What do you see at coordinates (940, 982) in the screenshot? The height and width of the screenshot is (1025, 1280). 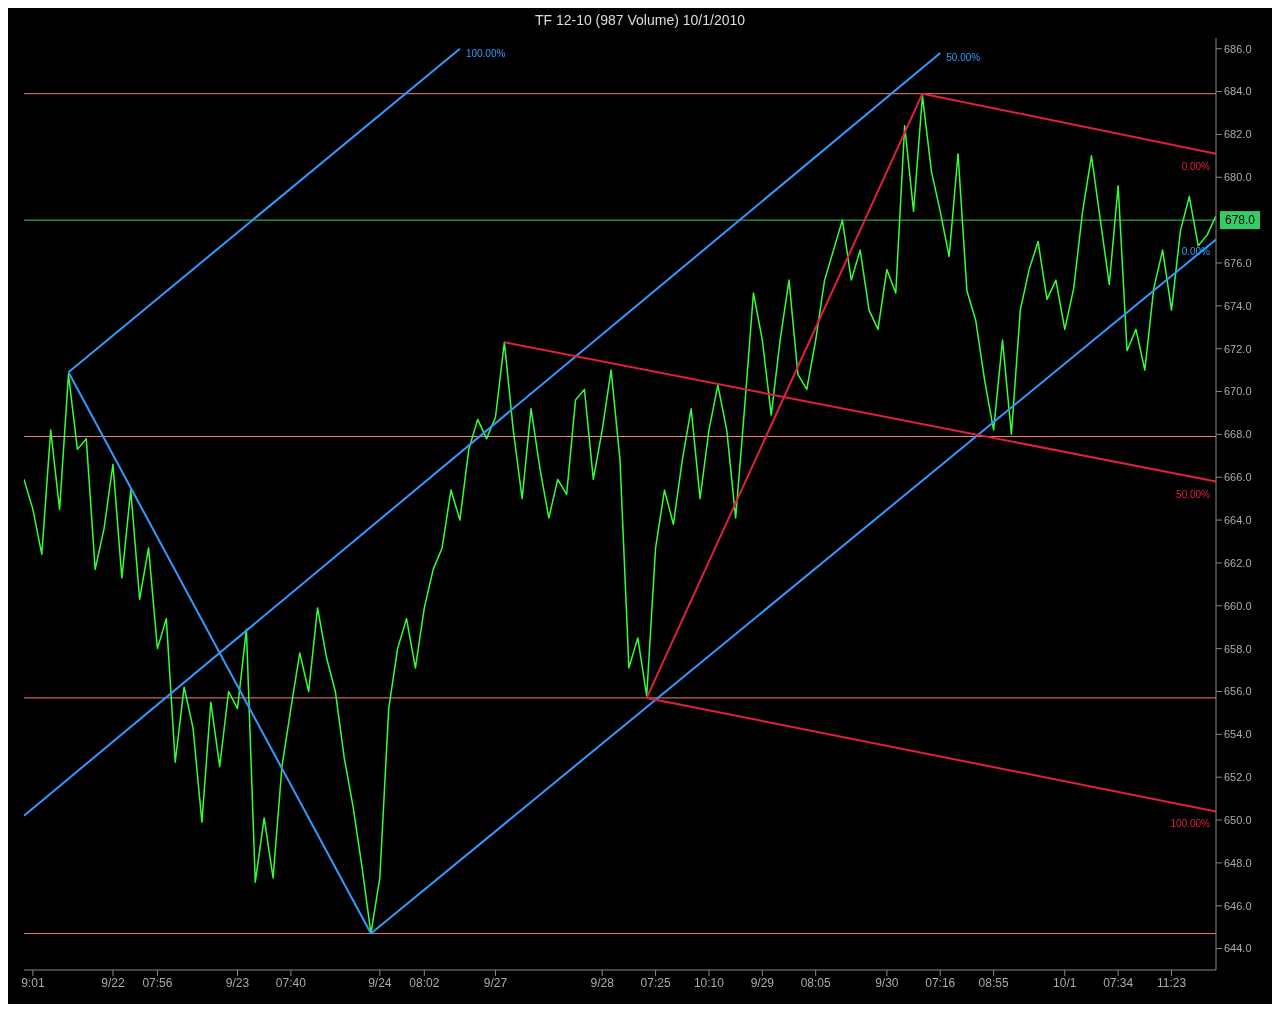 I see `x-tick-label: 07:16` at bounding box center [940, 982].